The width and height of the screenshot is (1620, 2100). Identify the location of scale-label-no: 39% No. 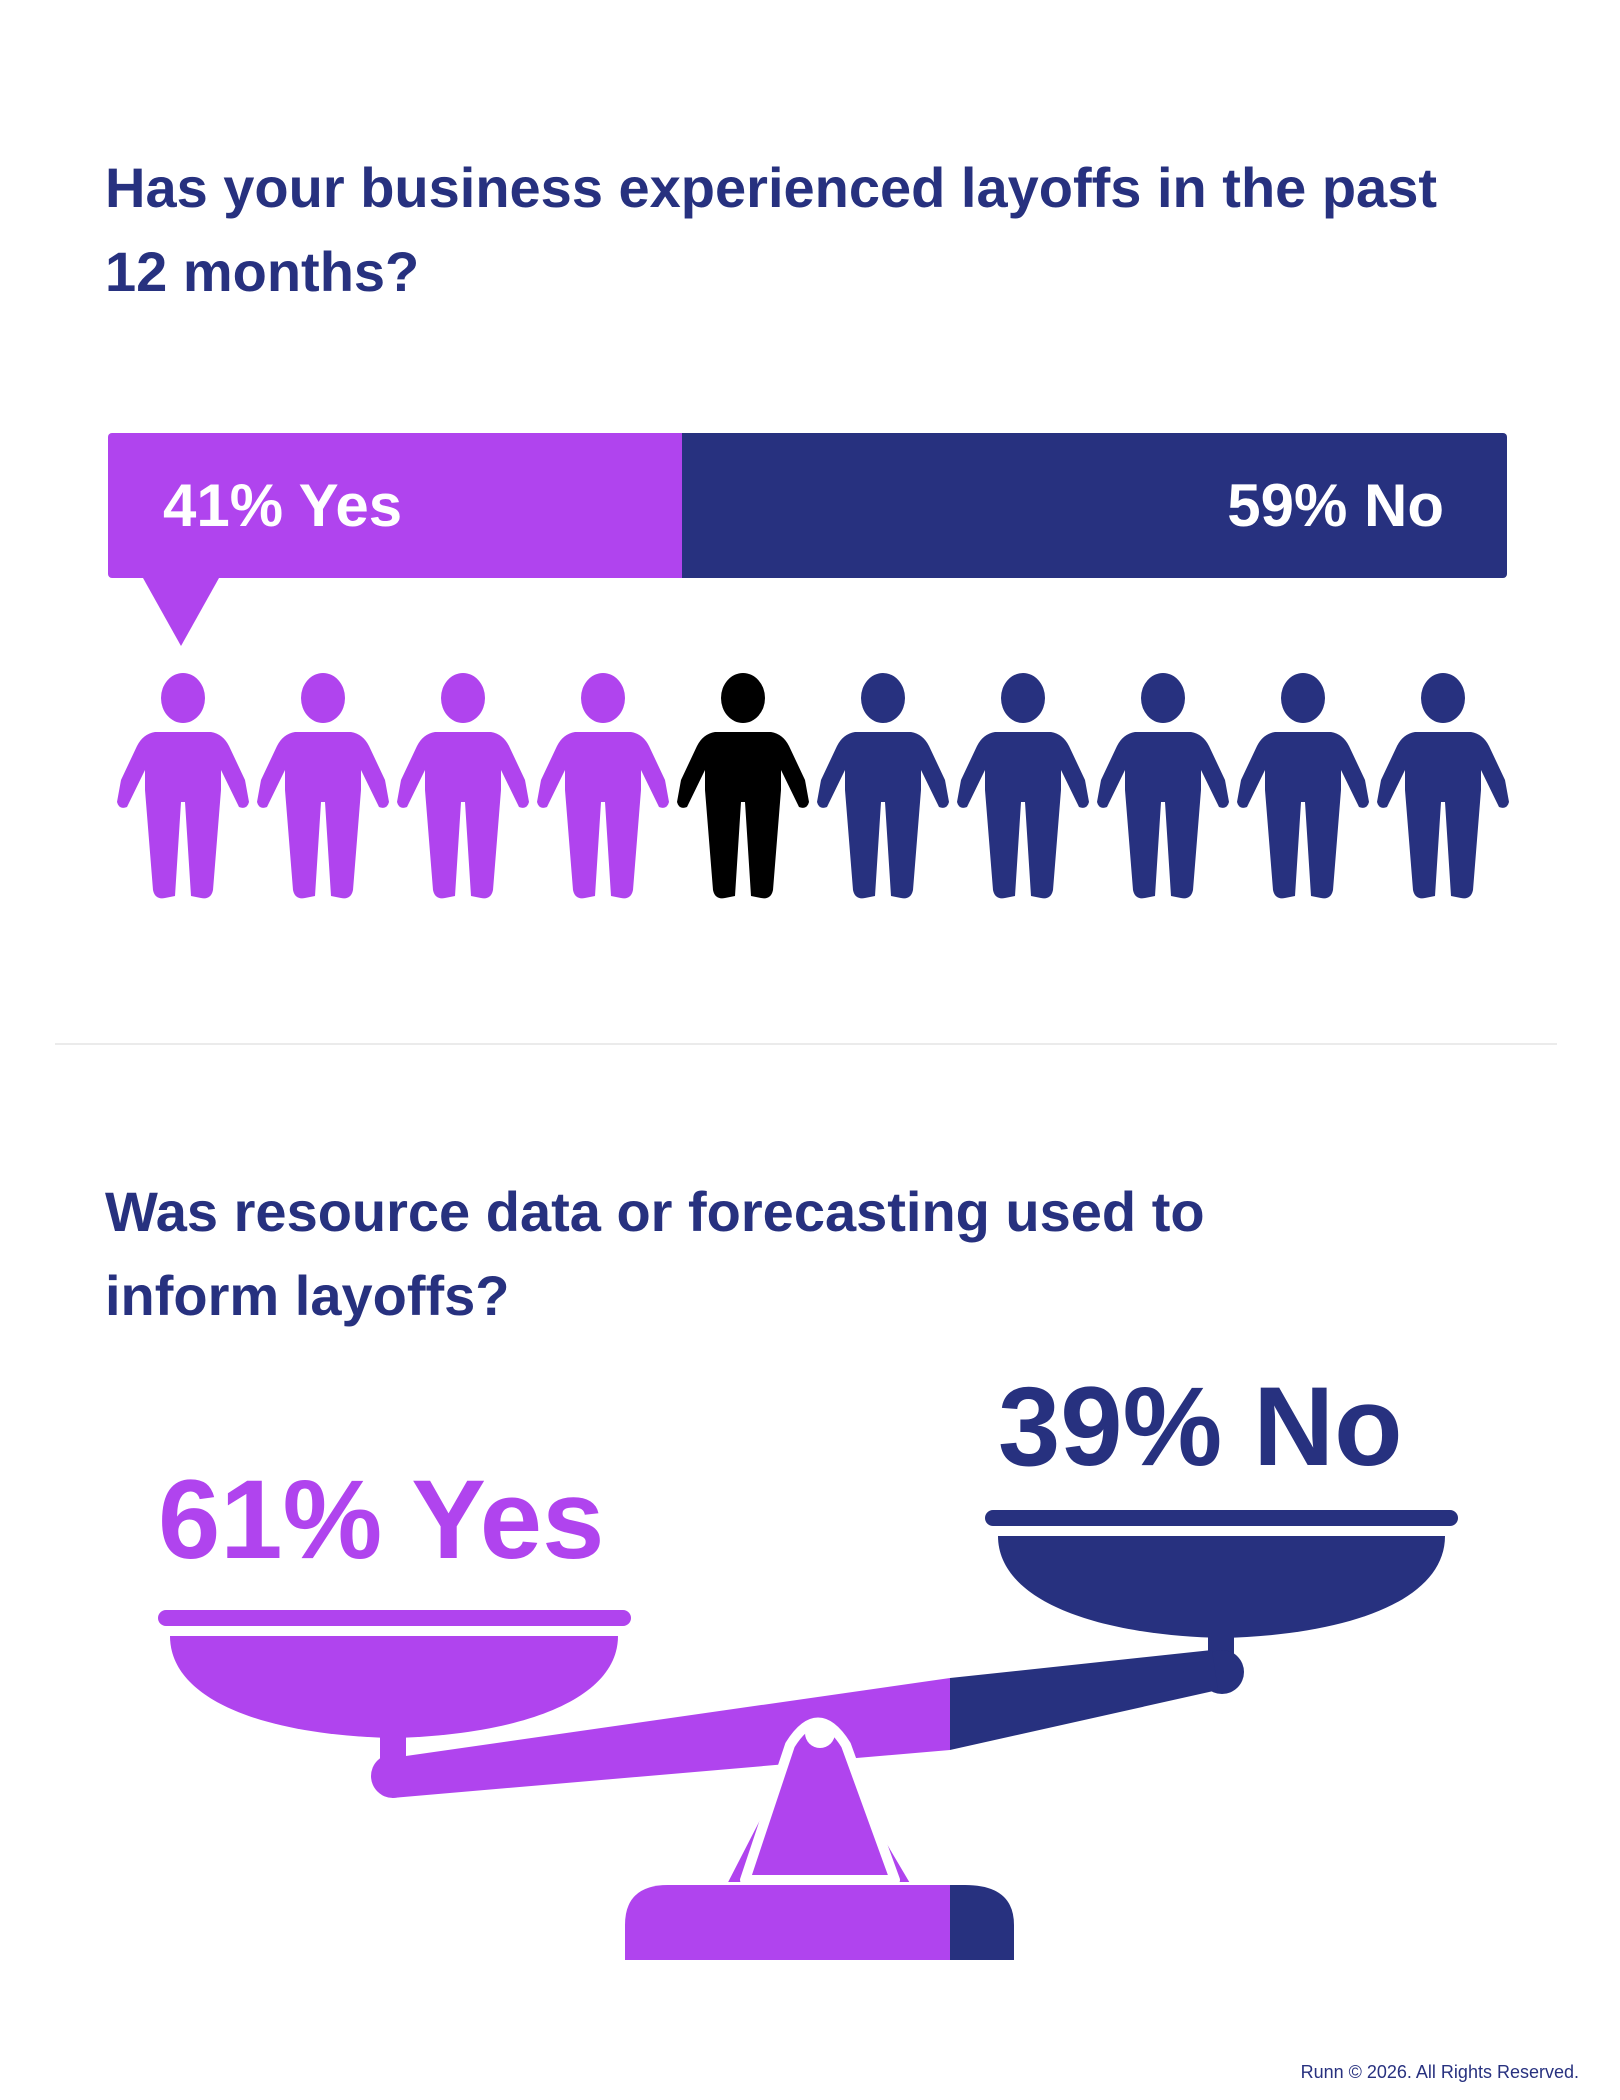
(1200, 1426).